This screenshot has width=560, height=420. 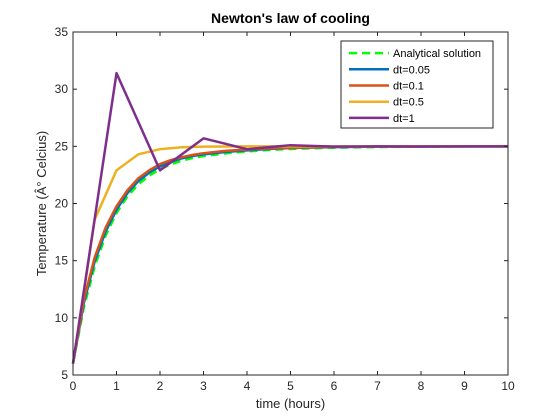 I want to click on y-tick-label: 15, so click(x=62, y=261).